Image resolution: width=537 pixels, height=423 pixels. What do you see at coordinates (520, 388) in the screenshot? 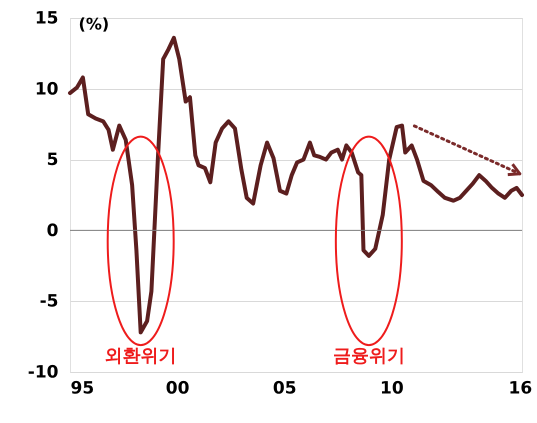
I see `x-tick-label: 16` at bounding box center [520, 388].